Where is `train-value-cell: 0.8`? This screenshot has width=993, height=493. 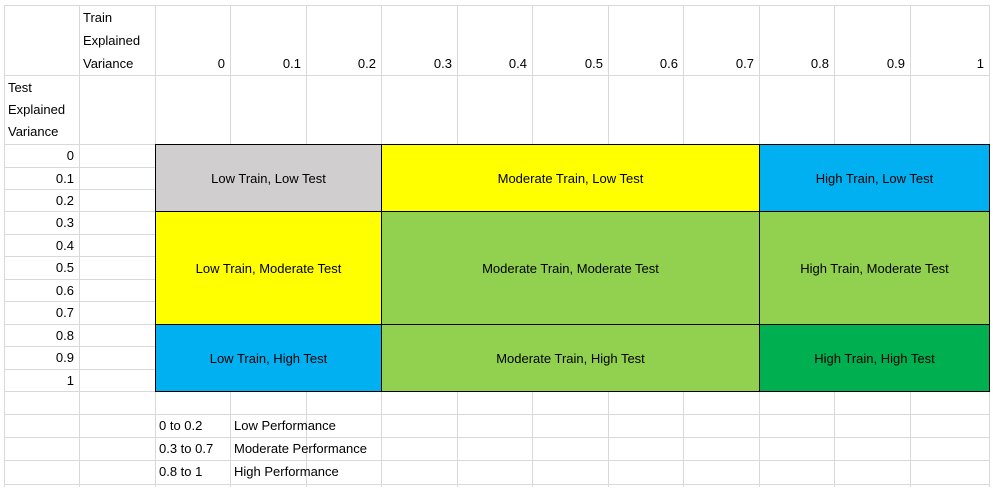 train-value-cell: 0.8 is located at coordinates (819, 63).